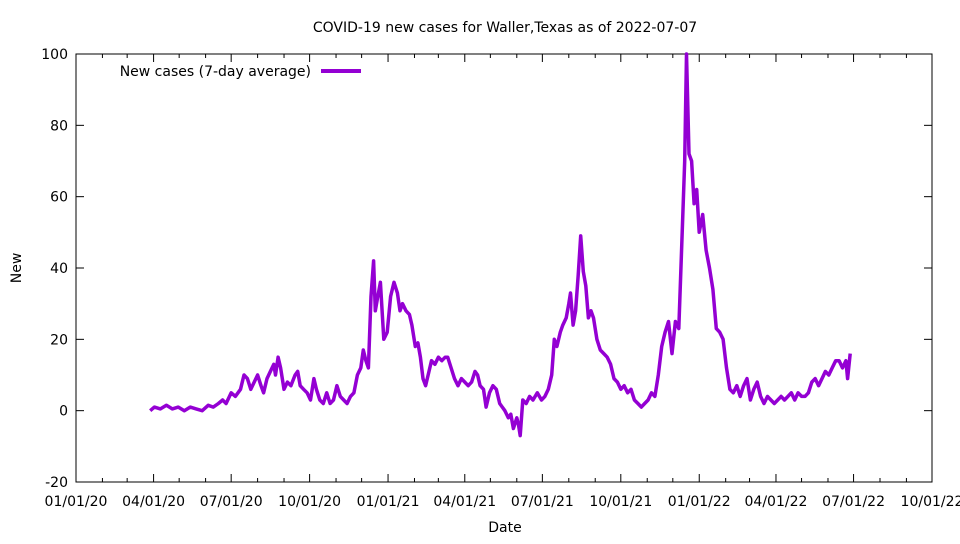  I want to click on y-axis-label: New, so click(17, 268).